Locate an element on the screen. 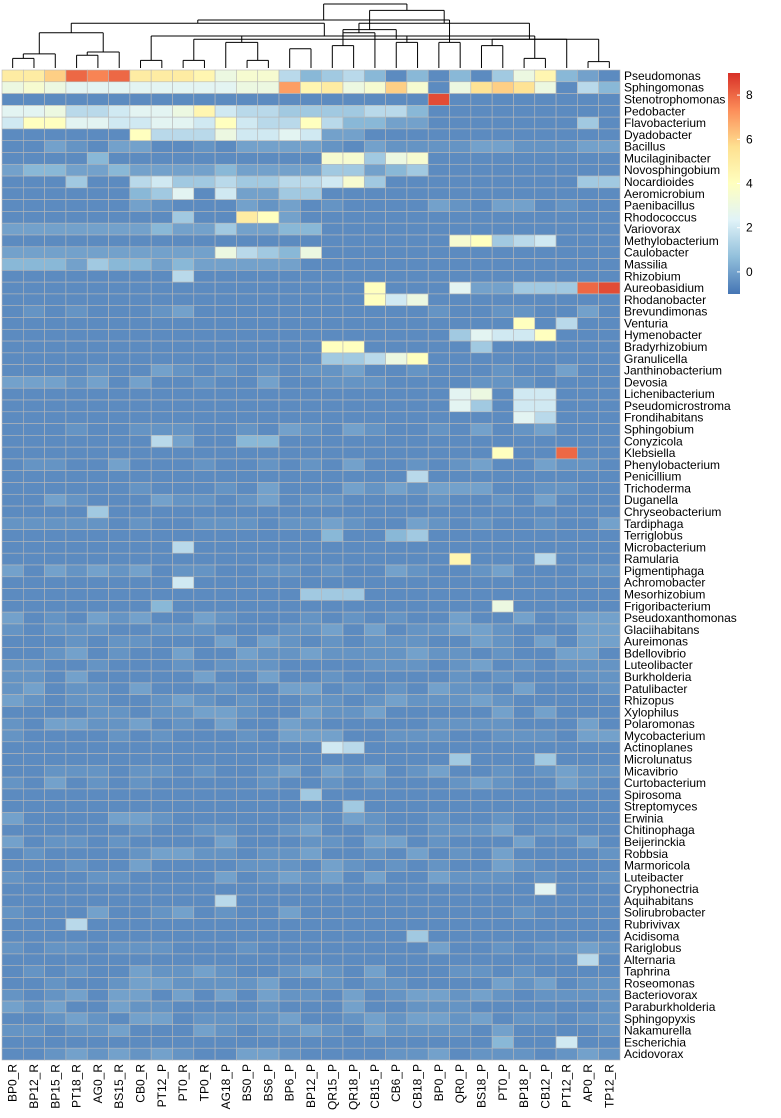 This screenshot has width=781, height=1118. row-label: Erwinia is located at coordinates (644, 818).